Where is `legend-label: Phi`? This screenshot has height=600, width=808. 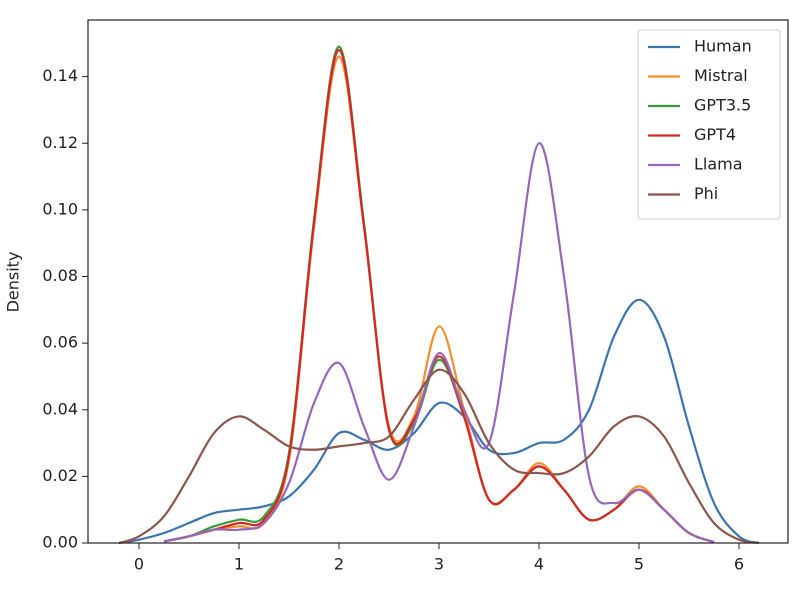 legend-label: Phi is located at coordinates (706, 193).